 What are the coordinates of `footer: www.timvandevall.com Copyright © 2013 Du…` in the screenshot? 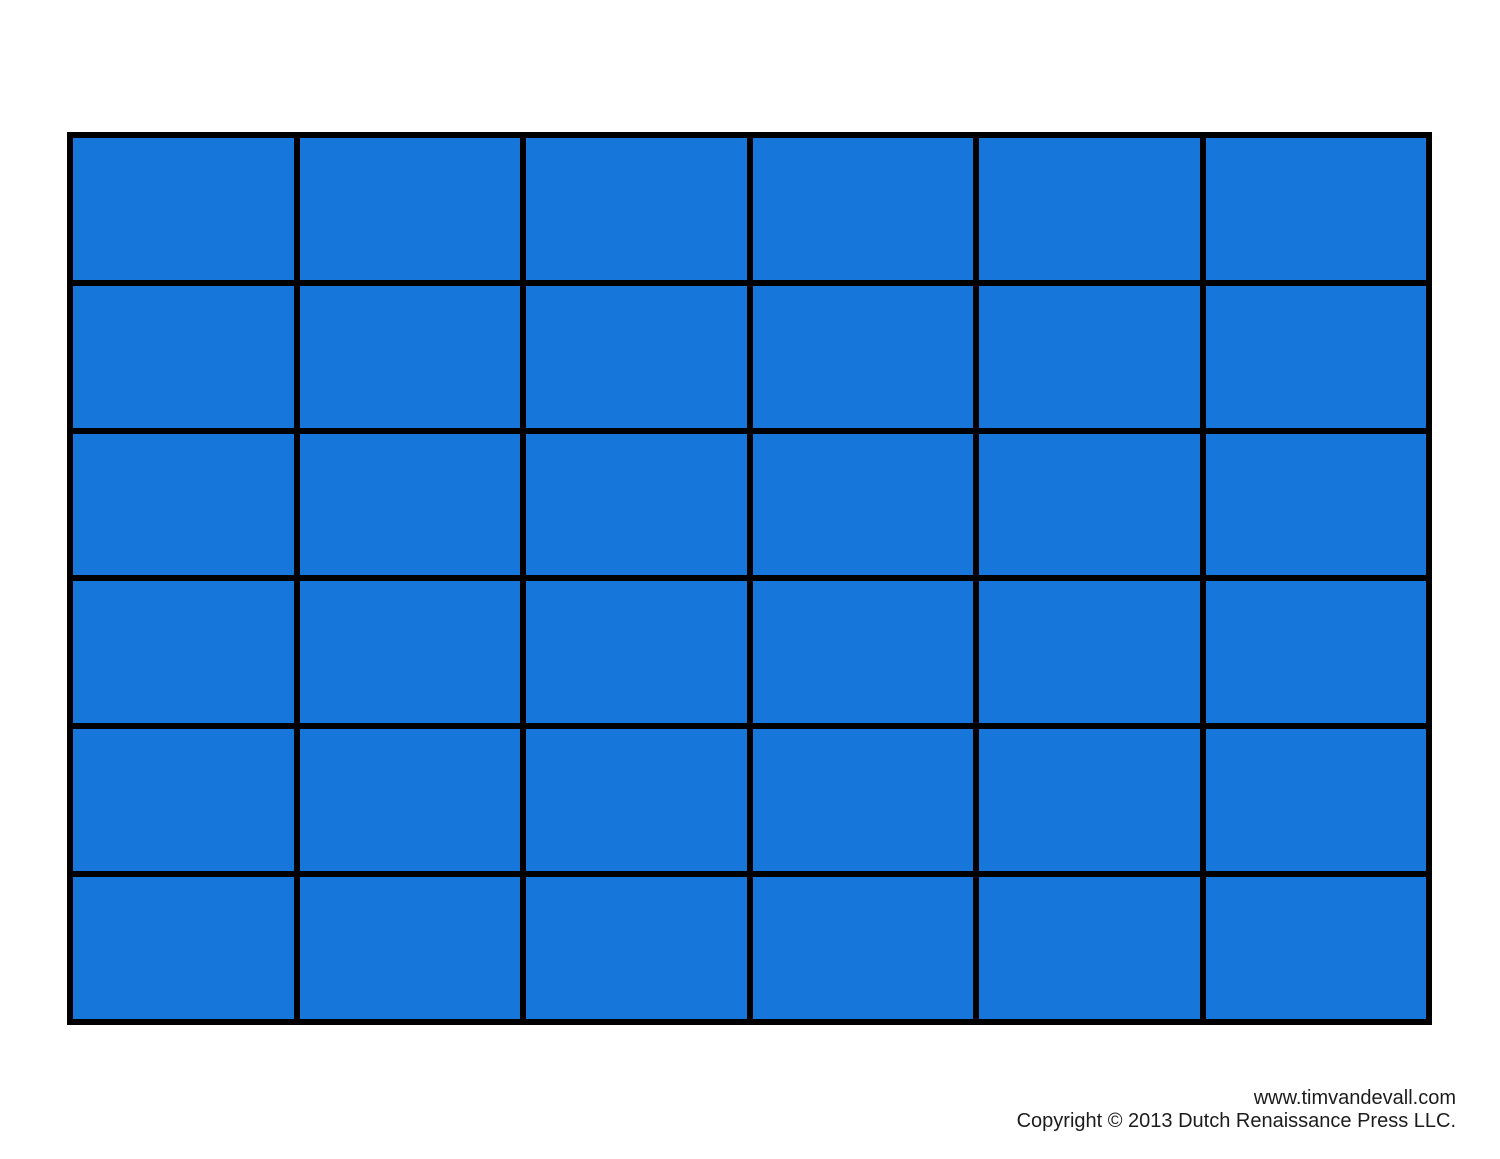 It's located at (1236, 1110).